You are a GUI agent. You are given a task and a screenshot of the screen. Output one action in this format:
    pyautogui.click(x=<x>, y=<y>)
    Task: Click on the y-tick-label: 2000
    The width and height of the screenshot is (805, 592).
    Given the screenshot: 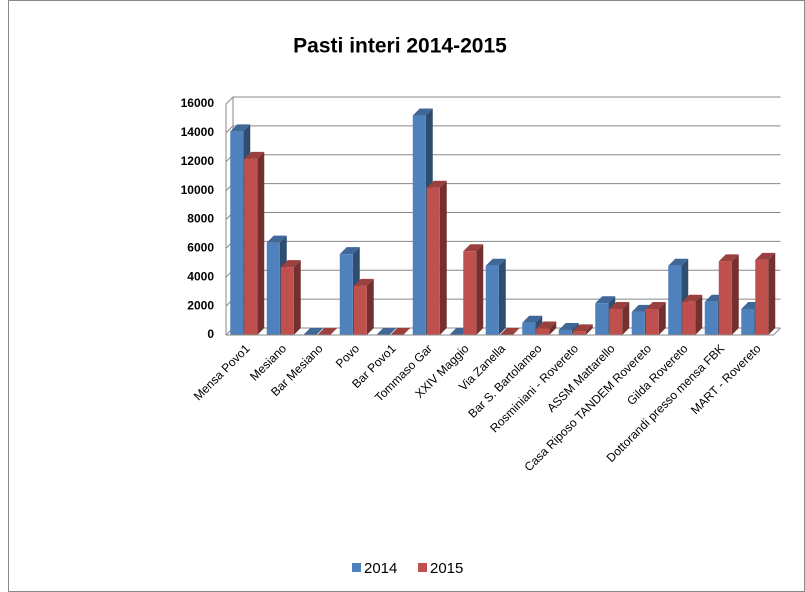 What is the action you would take?
    pyautogui.click(x=200, y=305)
    